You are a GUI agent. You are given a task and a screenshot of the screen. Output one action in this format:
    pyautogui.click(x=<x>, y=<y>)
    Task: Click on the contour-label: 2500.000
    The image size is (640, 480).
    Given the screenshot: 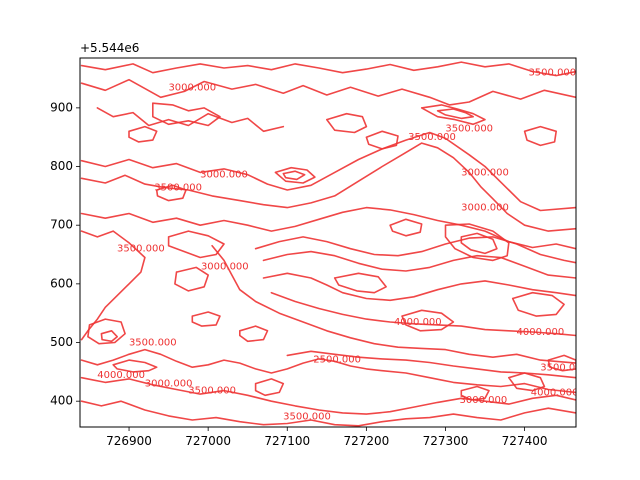 What is the action you would take?
    pyautogui.click(x=337, y=360)
    